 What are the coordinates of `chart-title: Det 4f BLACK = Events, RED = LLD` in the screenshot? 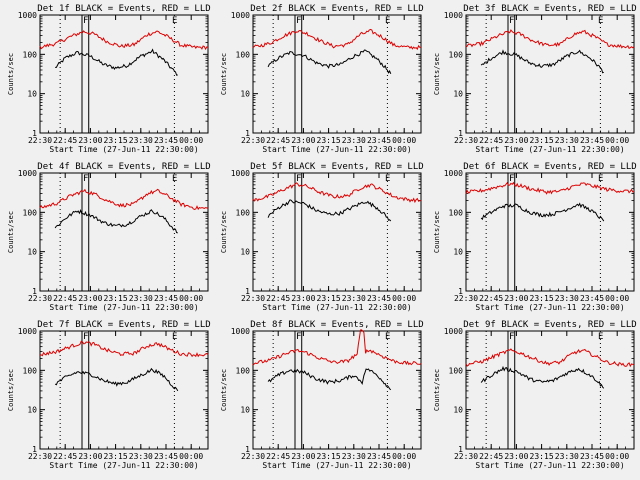 It's located at (123, 167).